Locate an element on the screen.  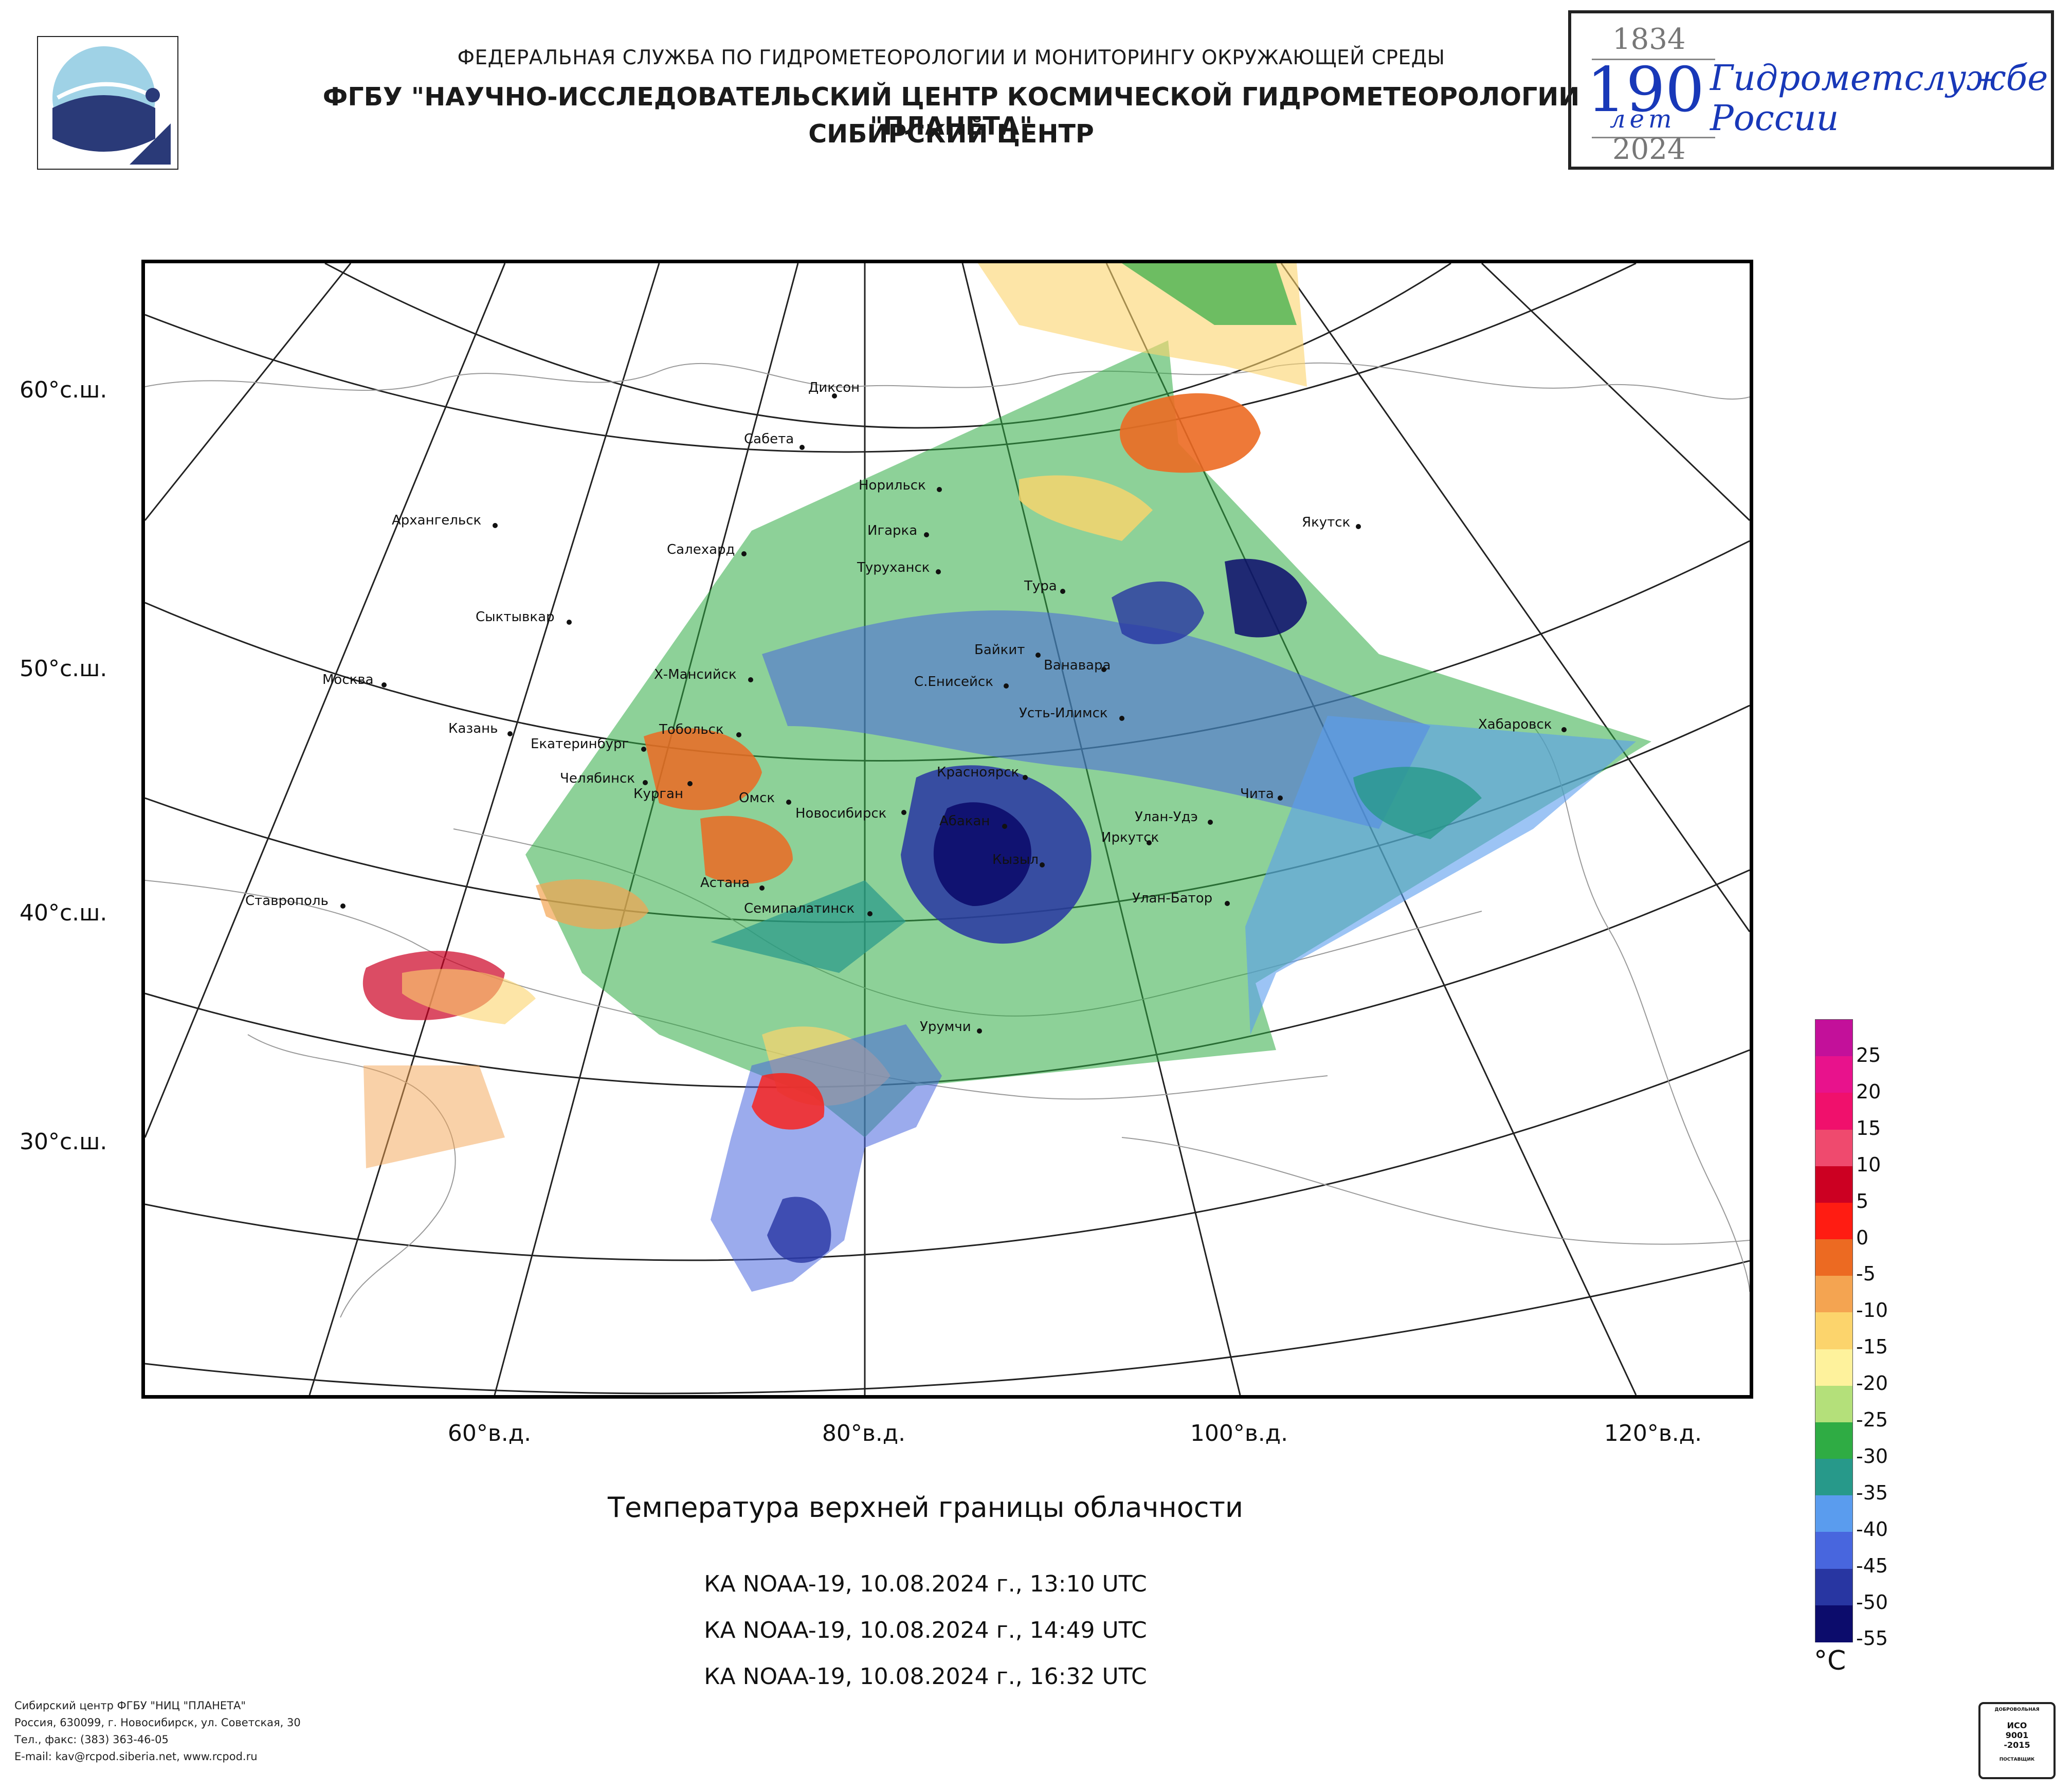
cert-line-2: 9001 is located at coordinates (2017, 1735).